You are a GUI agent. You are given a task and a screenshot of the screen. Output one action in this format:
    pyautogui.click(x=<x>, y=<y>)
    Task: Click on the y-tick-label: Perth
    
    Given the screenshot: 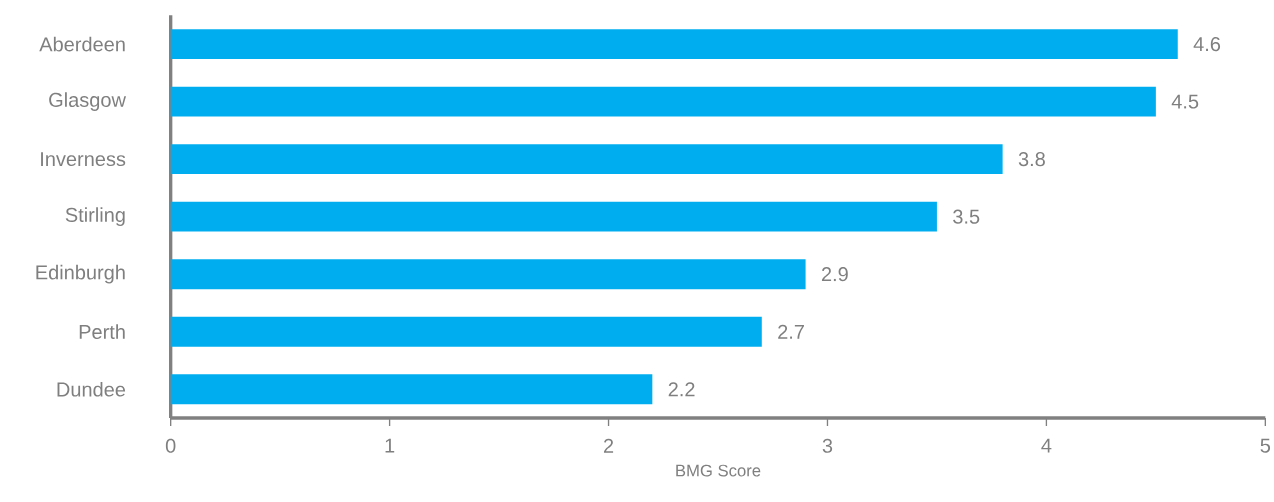 What is the action you would take?
    pyautogui.click(x=102, y=332)
    